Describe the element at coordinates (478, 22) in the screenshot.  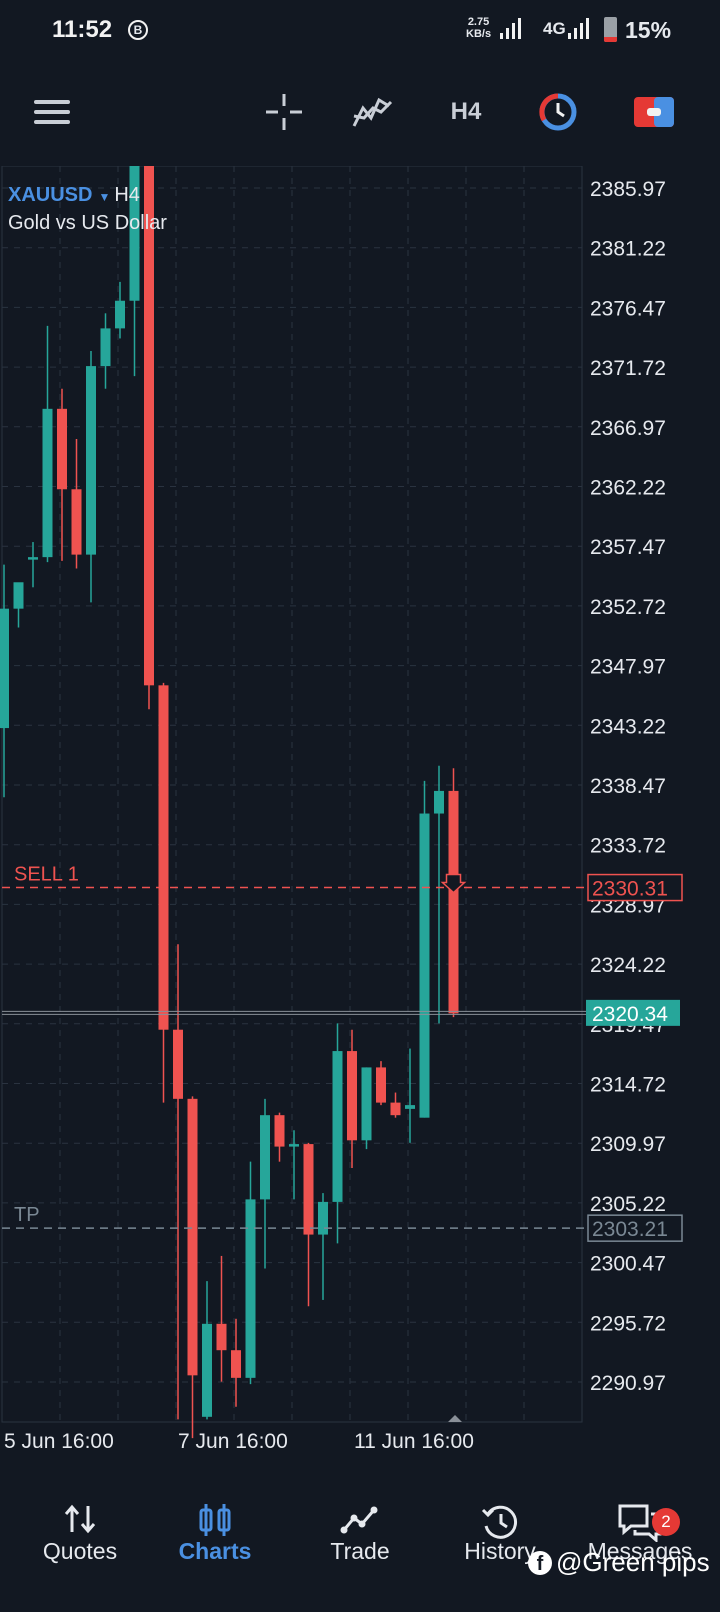
I see `network-speed-value: 2.75` at that location.